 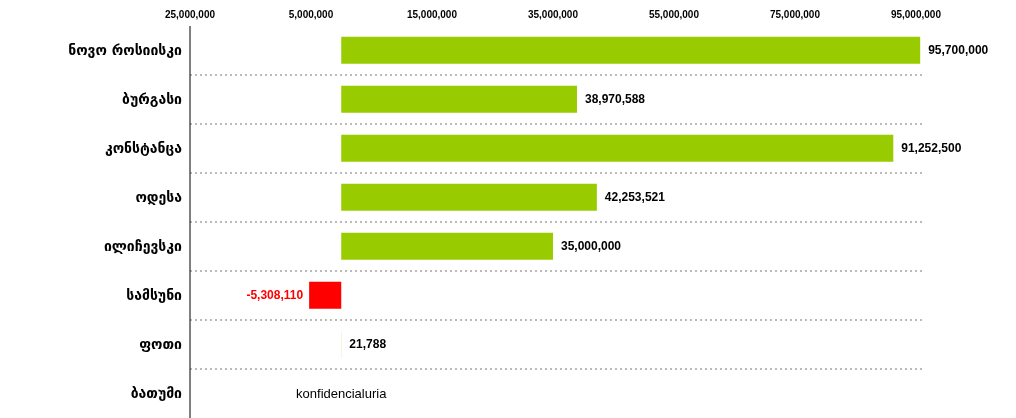 I want to click on data-label: 42,253,521, so click(x=635, y=197).